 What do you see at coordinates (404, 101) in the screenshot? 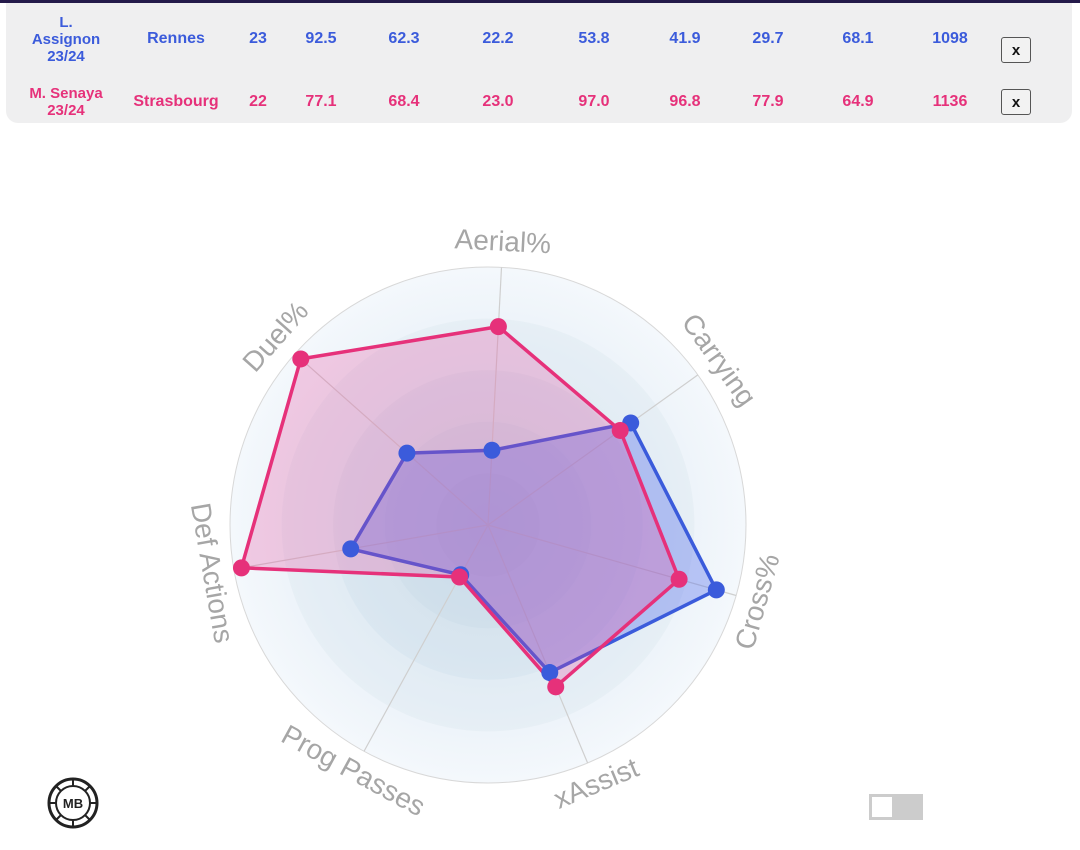
I see `stat-cell: 68.4` at bounding box center [404, 101].